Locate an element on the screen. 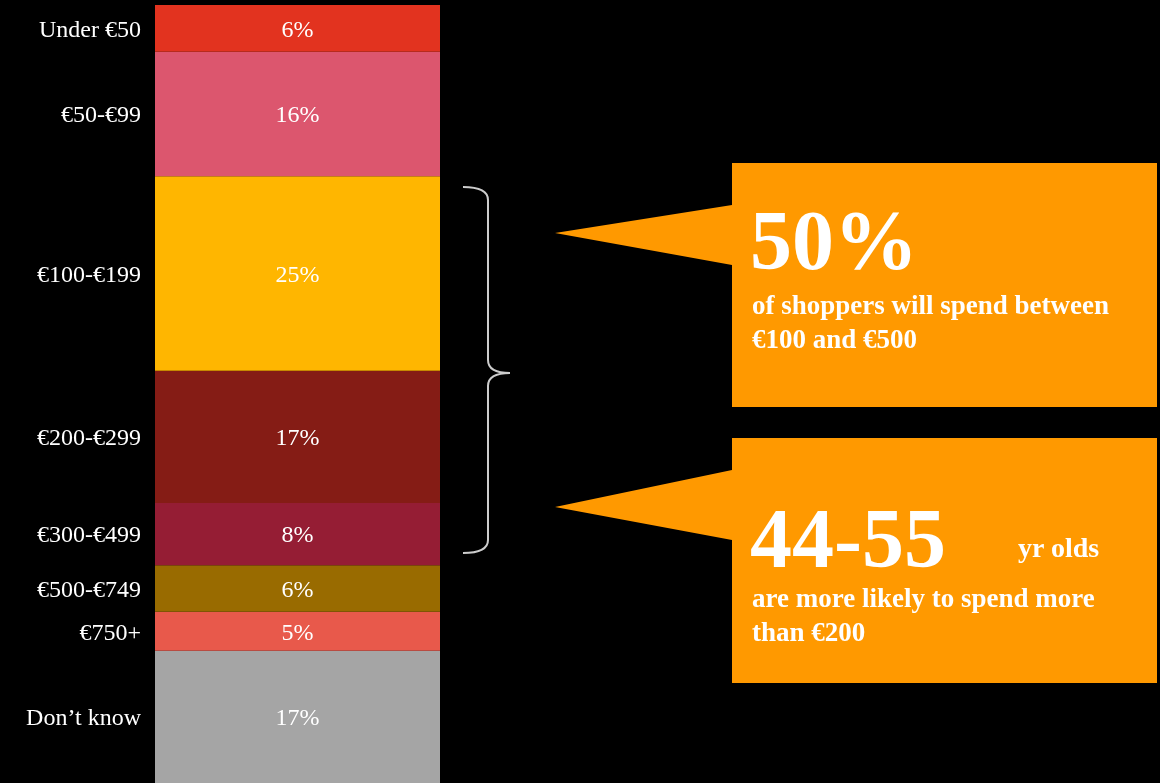 The height and width of the screenshot is (783, 1160). series-label: Don’t know is located at coordinates (84, 717).